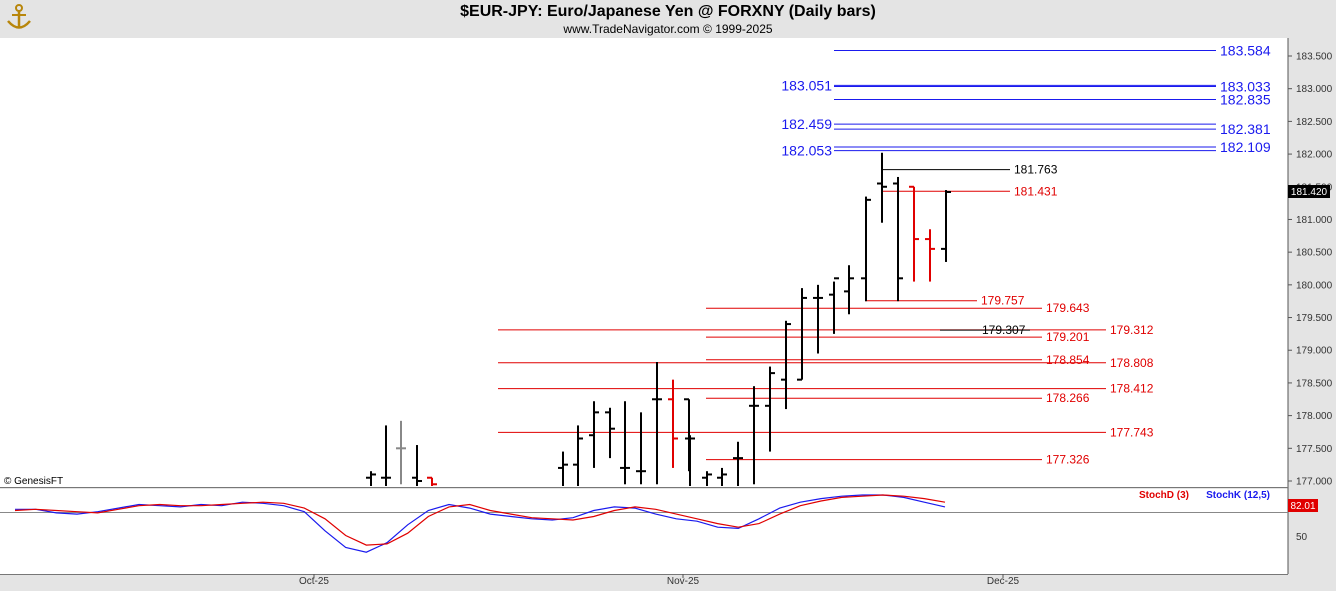 This screenshot has height=591, width=1336. What do you see at coordinates (1314, 351) in the screenshot?
I see `y-tick-label: 179.000` at bounding box center [1314, 351].